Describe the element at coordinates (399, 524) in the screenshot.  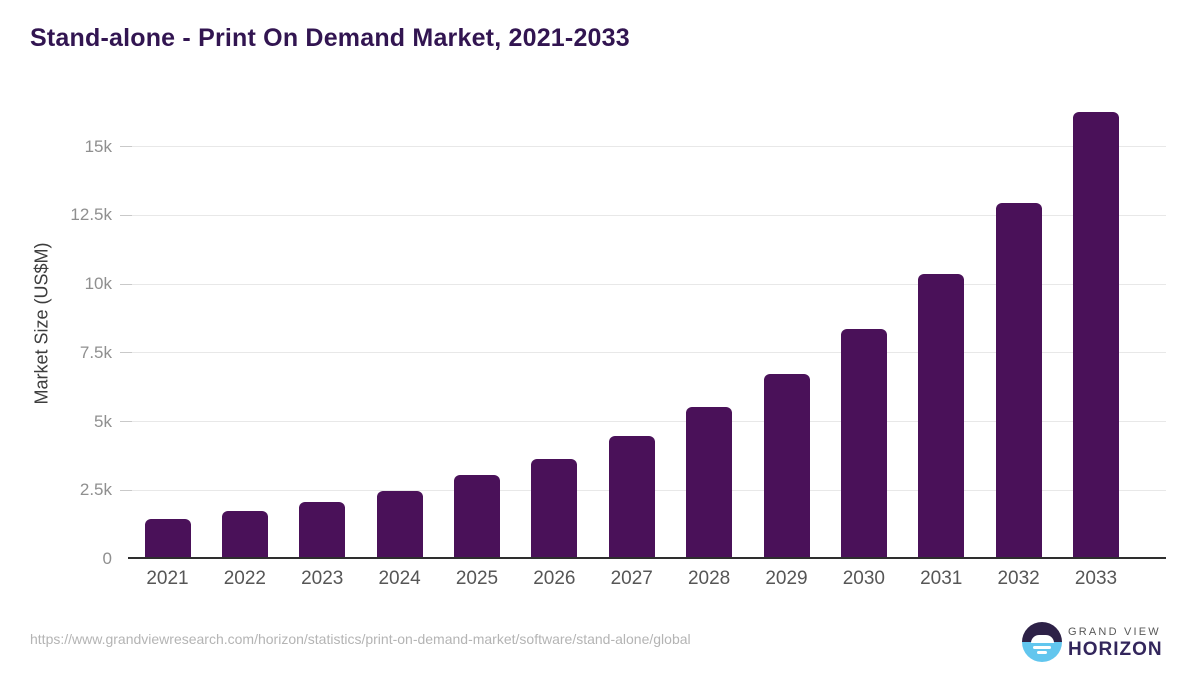
I see `bar-2024` at that location.